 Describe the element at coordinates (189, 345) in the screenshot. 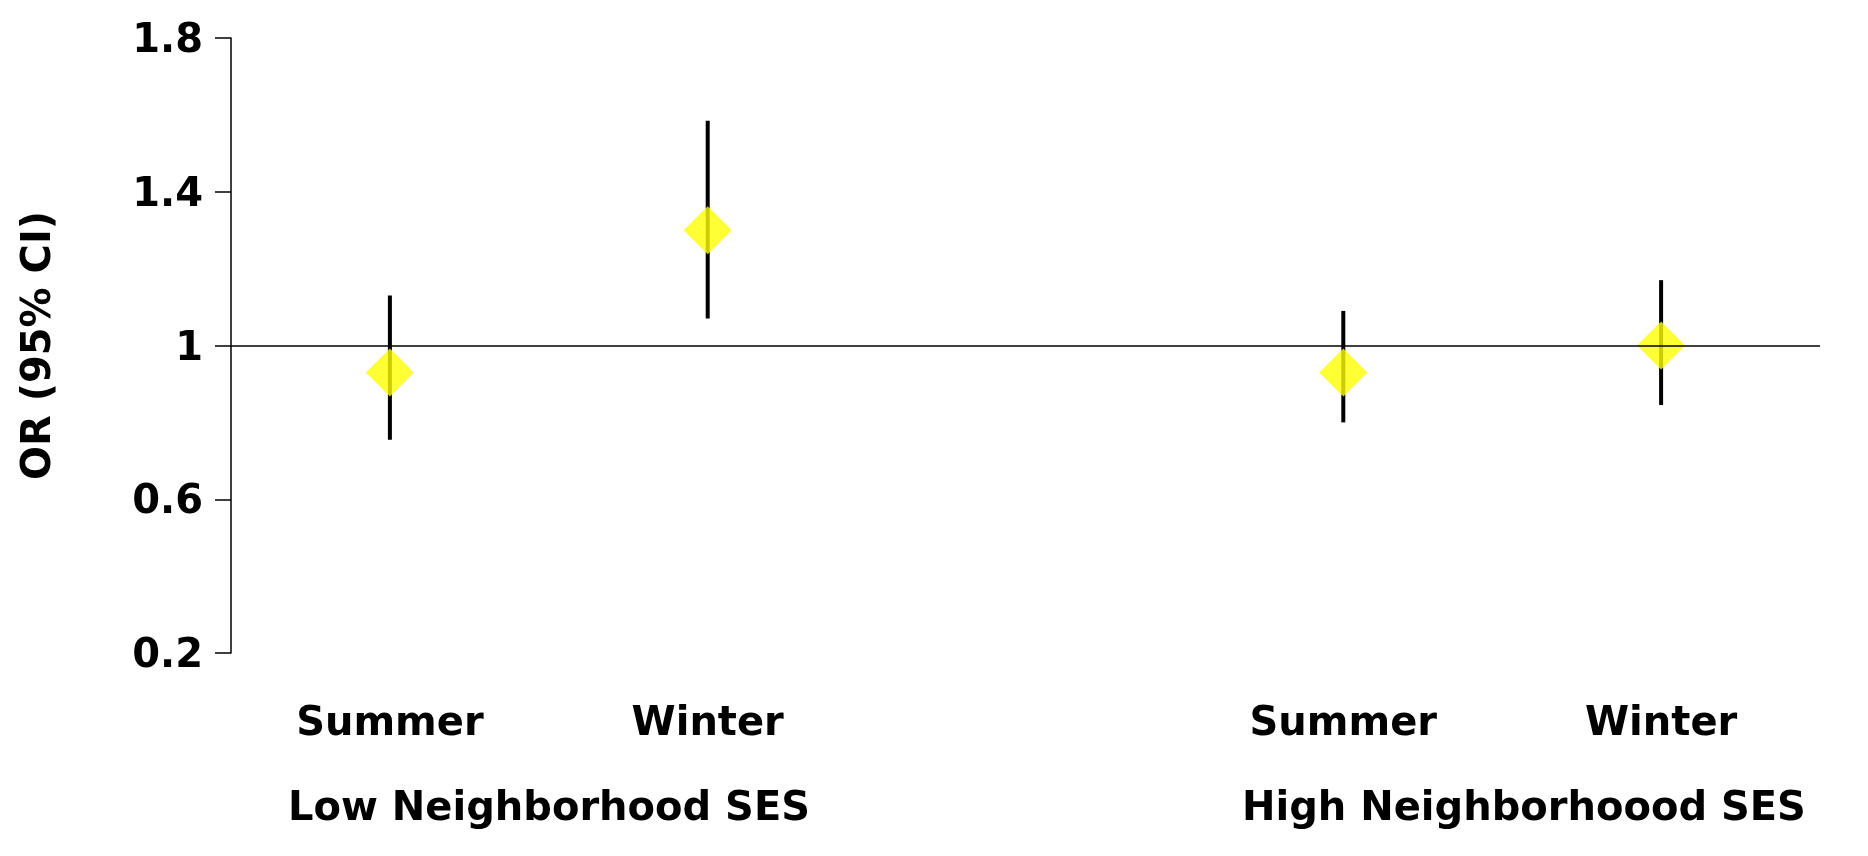

I see `y-tick-label: 1` at that location.